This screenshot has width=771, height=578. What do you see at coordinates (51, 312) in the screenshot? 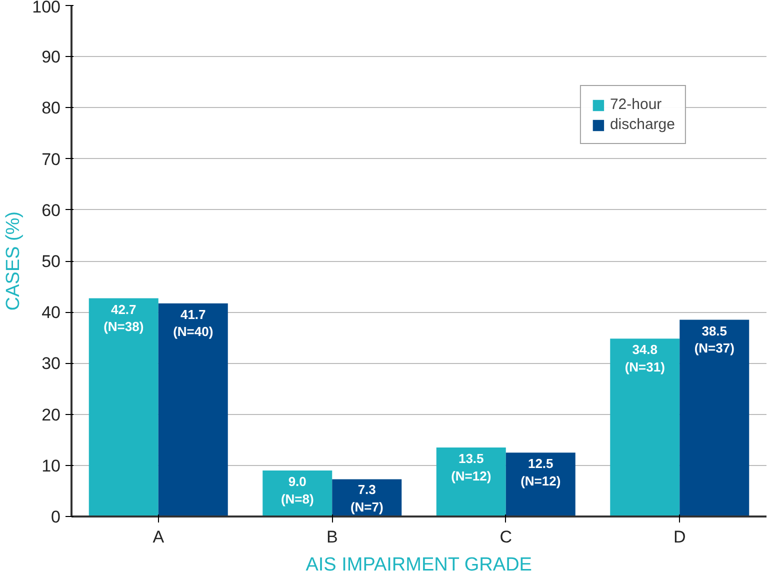
I see `y-tick-label: 40` at bounding box center [51, 312].